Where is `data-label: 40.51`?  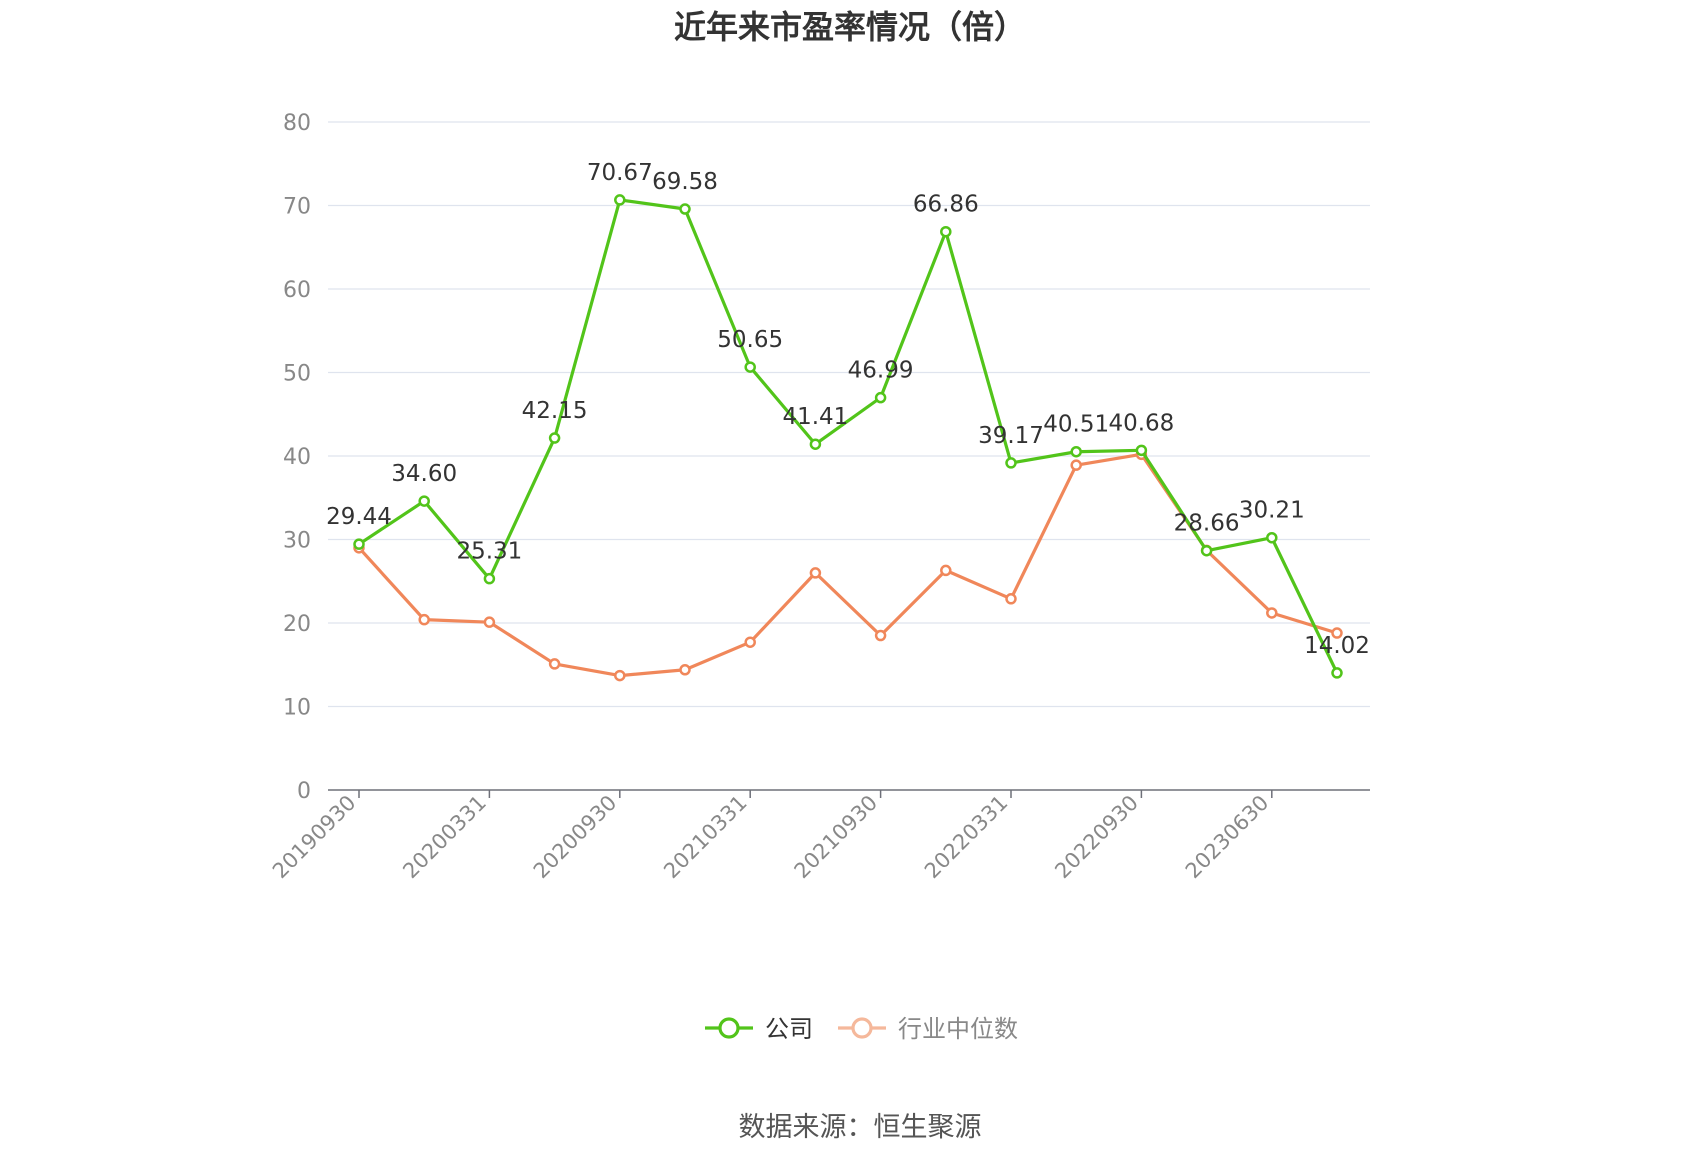 data-label: 40.51 is located at coordinates (1076, 425).